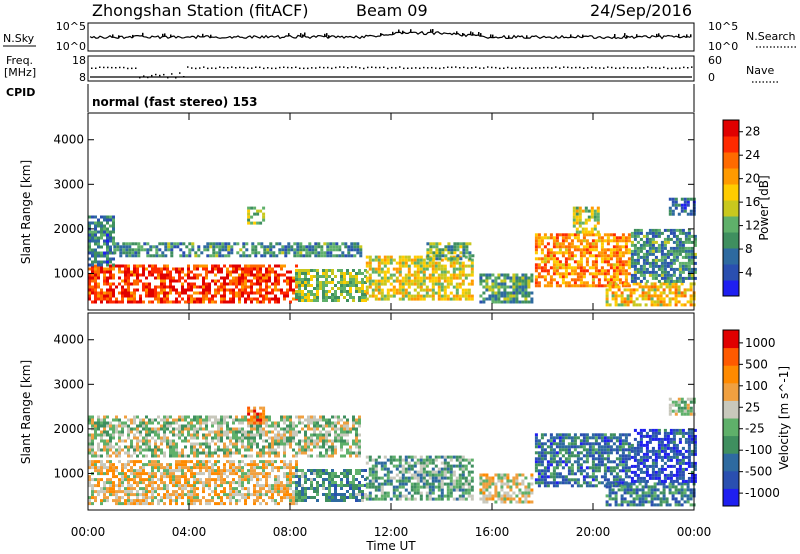 The width and height of the screenshot is (800, 554). What do you see at coordinates (771, 36) in the screenshot?
I see `nsearch-label: N.Search` at bounding box center [771, 36].